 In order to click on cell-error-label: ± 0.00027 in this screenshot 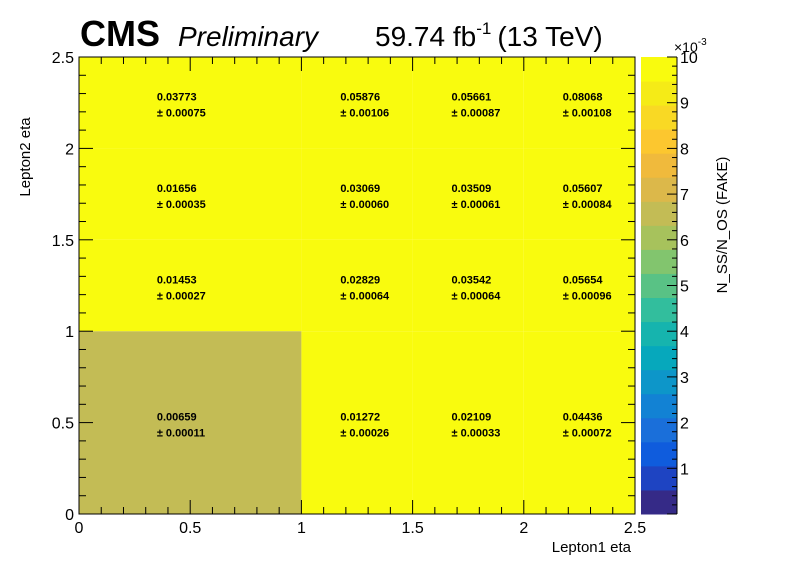, I will do `click(181, 297)`.